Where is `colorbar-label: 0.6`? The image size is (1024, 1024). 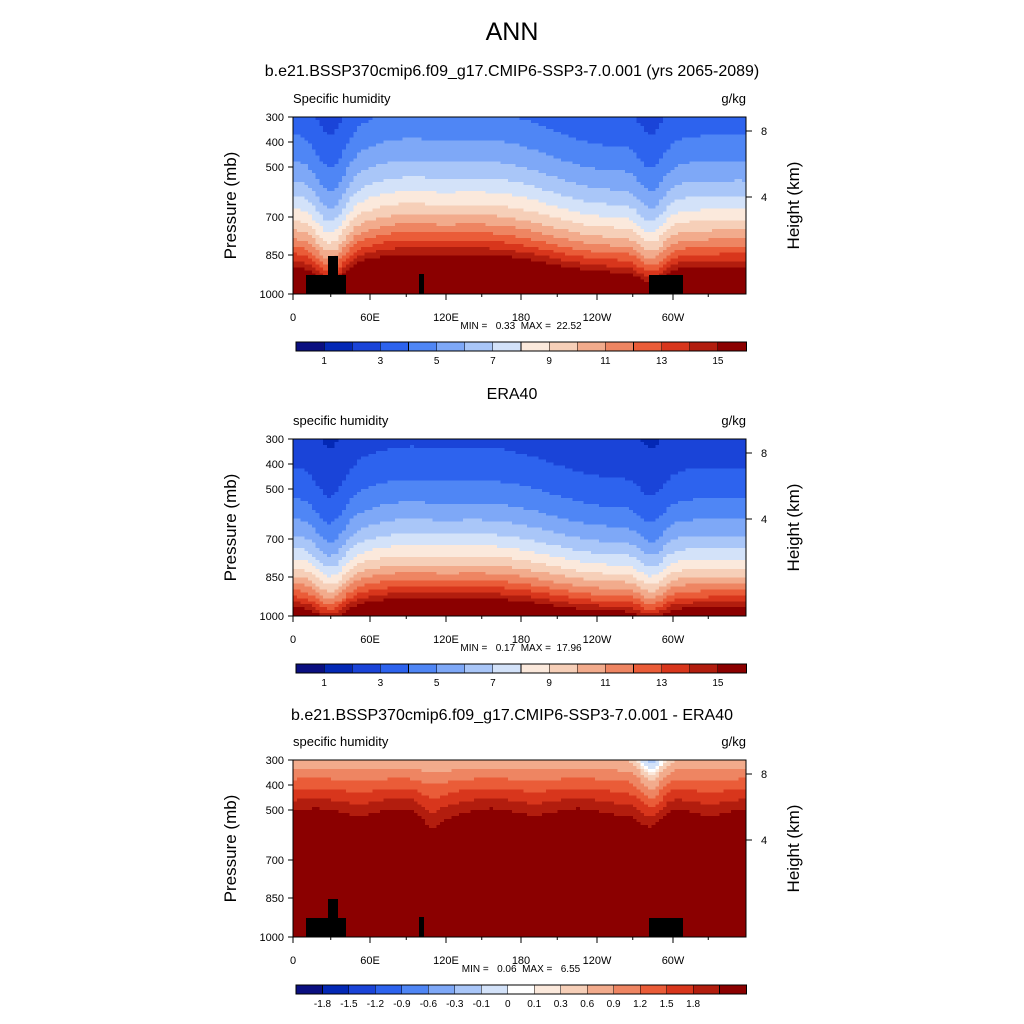
colorbar-label: 0.6 is located at coordinates (587, 1004).